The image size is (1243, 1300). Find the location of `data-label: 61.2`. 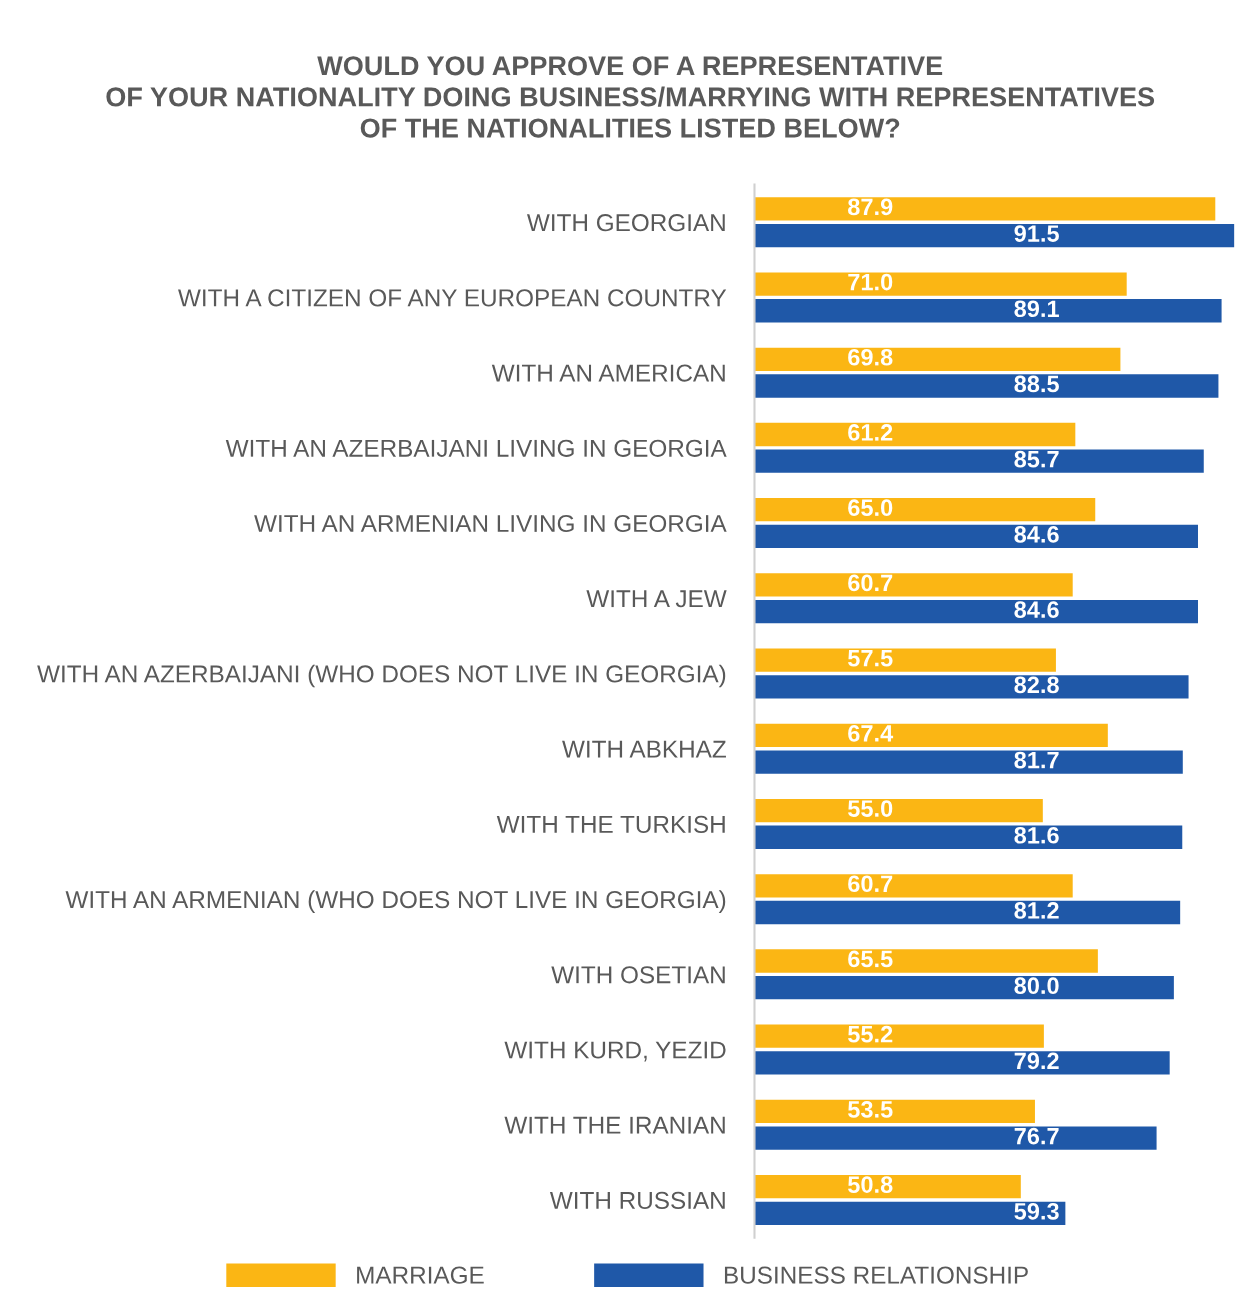

data-label: 61.2 is located at coordinates (870, 432).